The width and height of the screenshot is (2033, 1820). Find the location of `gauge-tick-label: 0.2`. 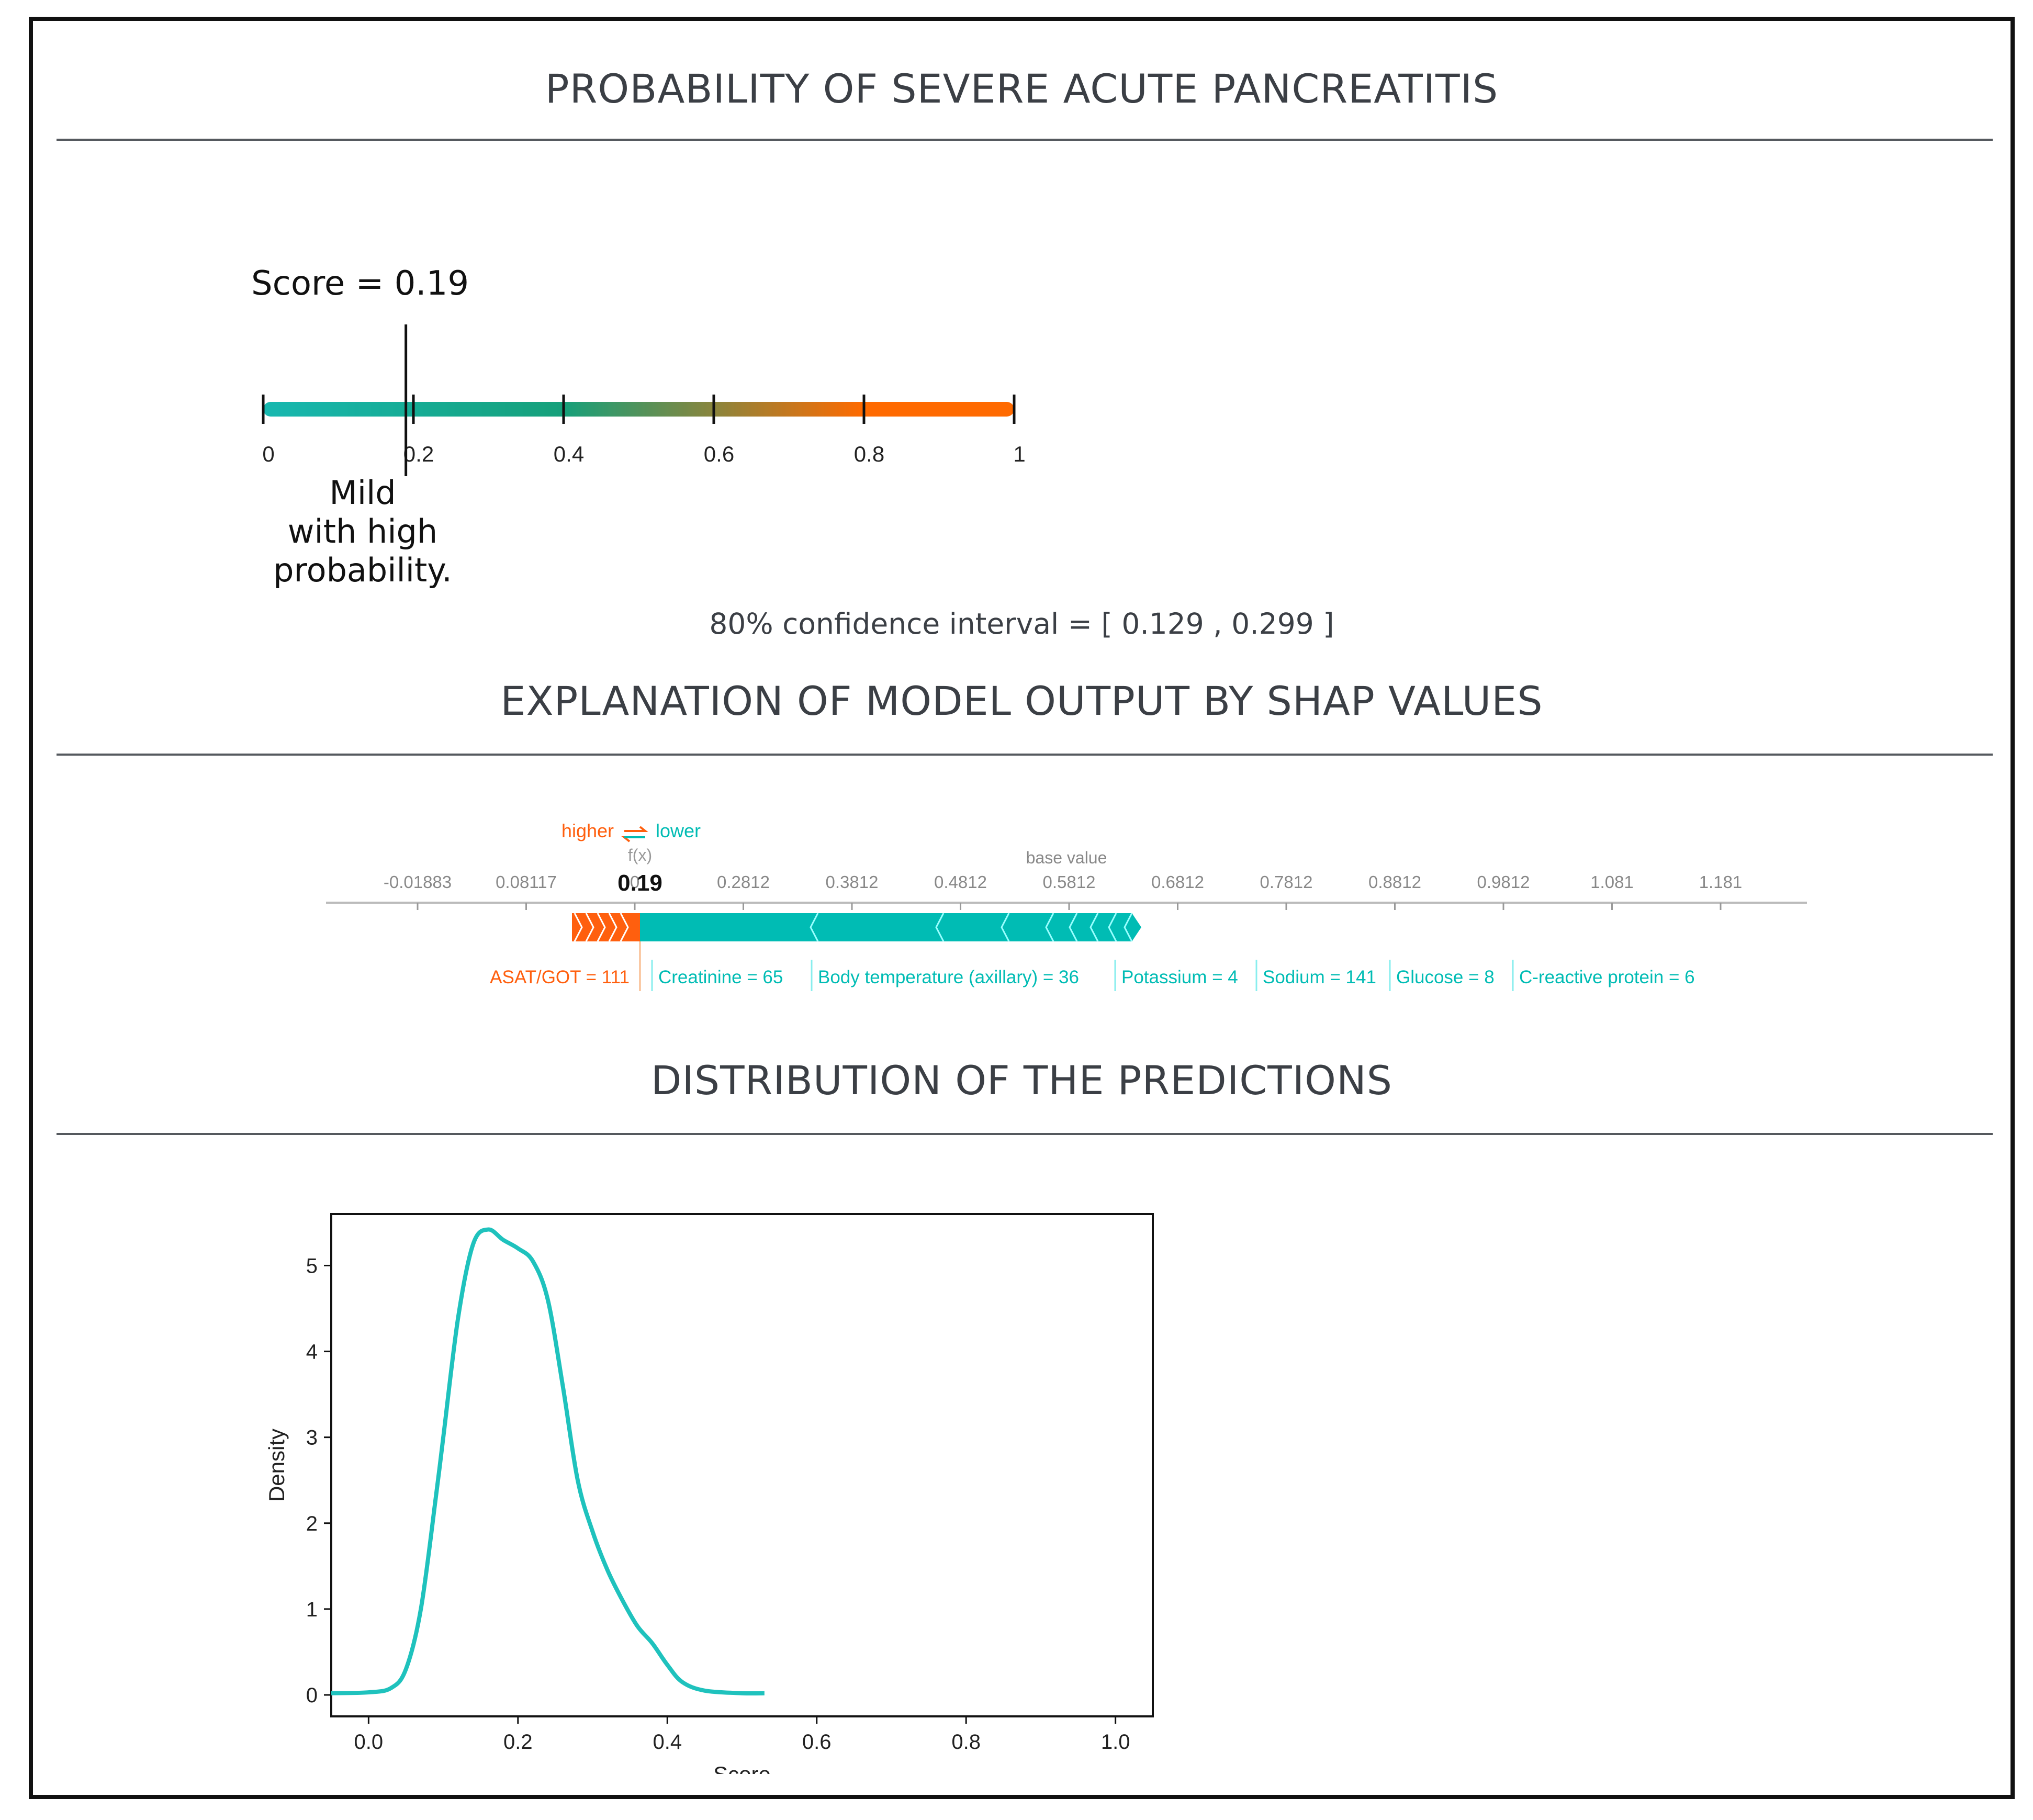

gauge-tick-label: 0.2 is located at coordinates (418, 454).